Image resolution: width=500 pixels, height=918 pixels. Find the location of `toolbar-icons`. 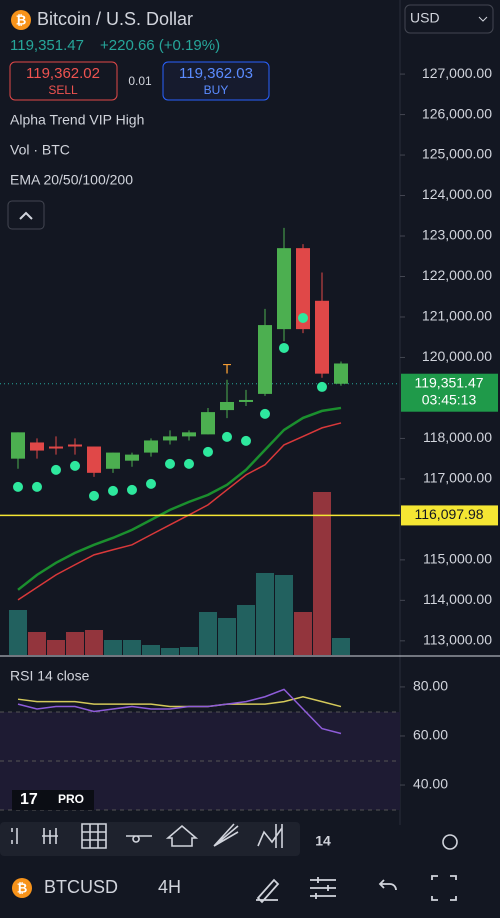

toolbar-icons is located at coordinates (147, 836).